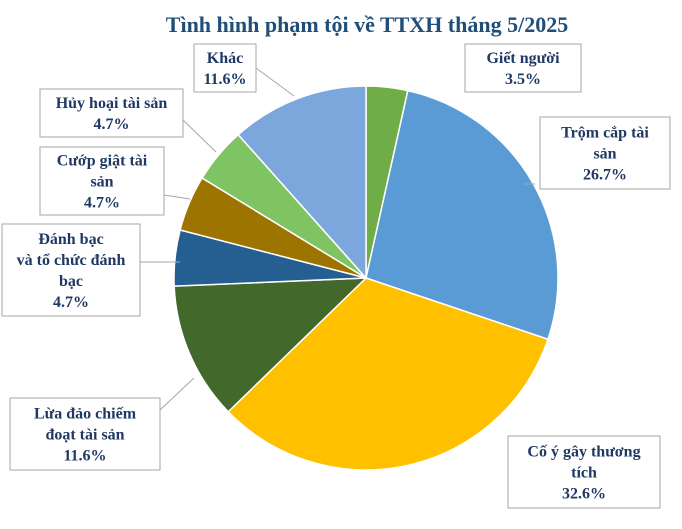 This screenshot has width=682, height=529. What do you see at coordinates (102, 161) in the screenshot?
I see `data-label-category: Cướp giật tài` at bounding box center [102, 161].